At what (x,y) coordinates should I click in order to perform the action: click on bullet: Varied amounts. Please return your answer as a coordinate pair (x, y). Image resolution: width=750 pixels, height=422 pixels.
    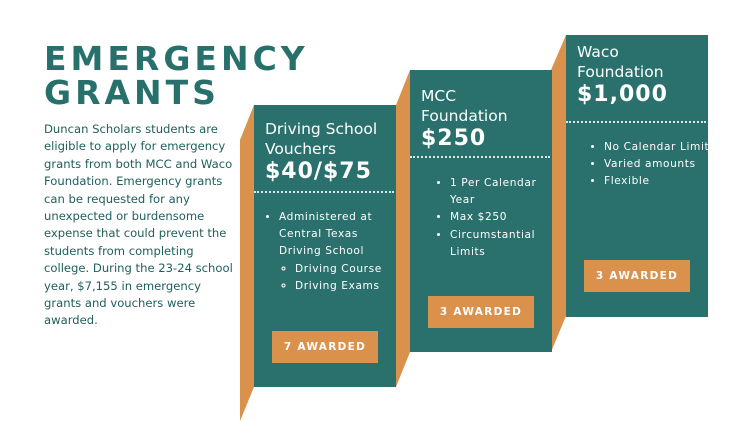
    Looking at the image, I should click on (661, 164).